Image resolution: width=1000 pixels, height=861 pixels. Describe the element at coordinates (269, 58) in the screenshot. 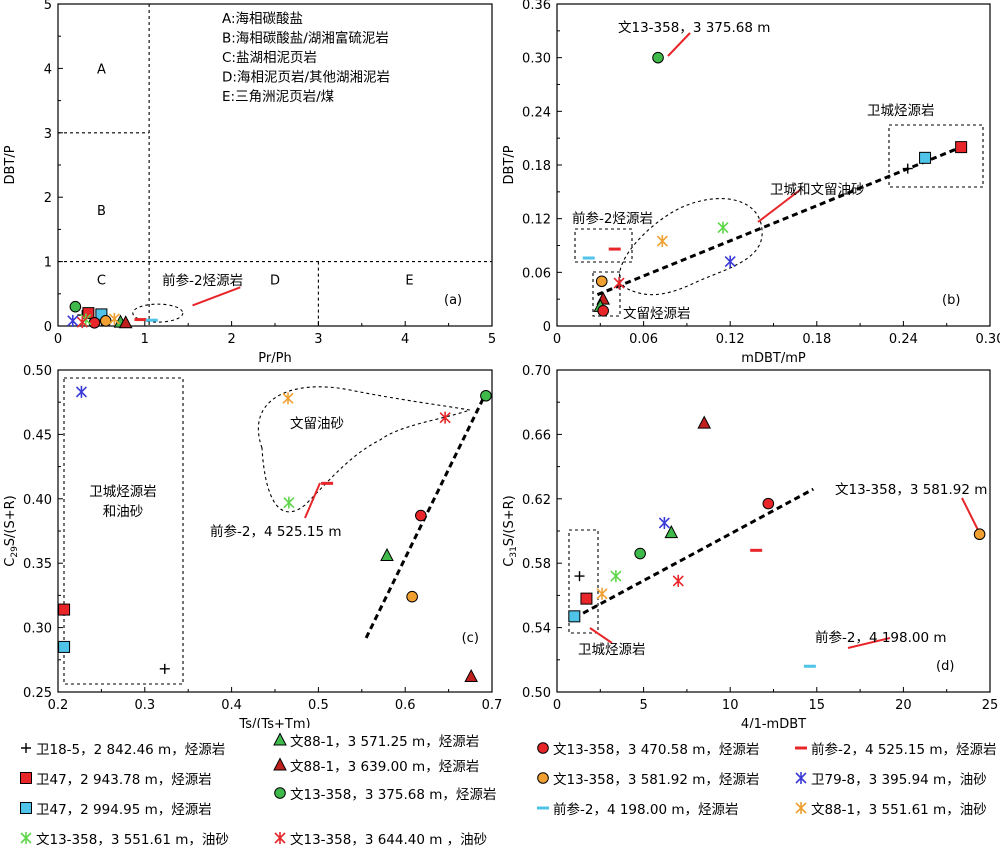

I see `zone-legend-item: C:盐湖相泥页岩` at that location.